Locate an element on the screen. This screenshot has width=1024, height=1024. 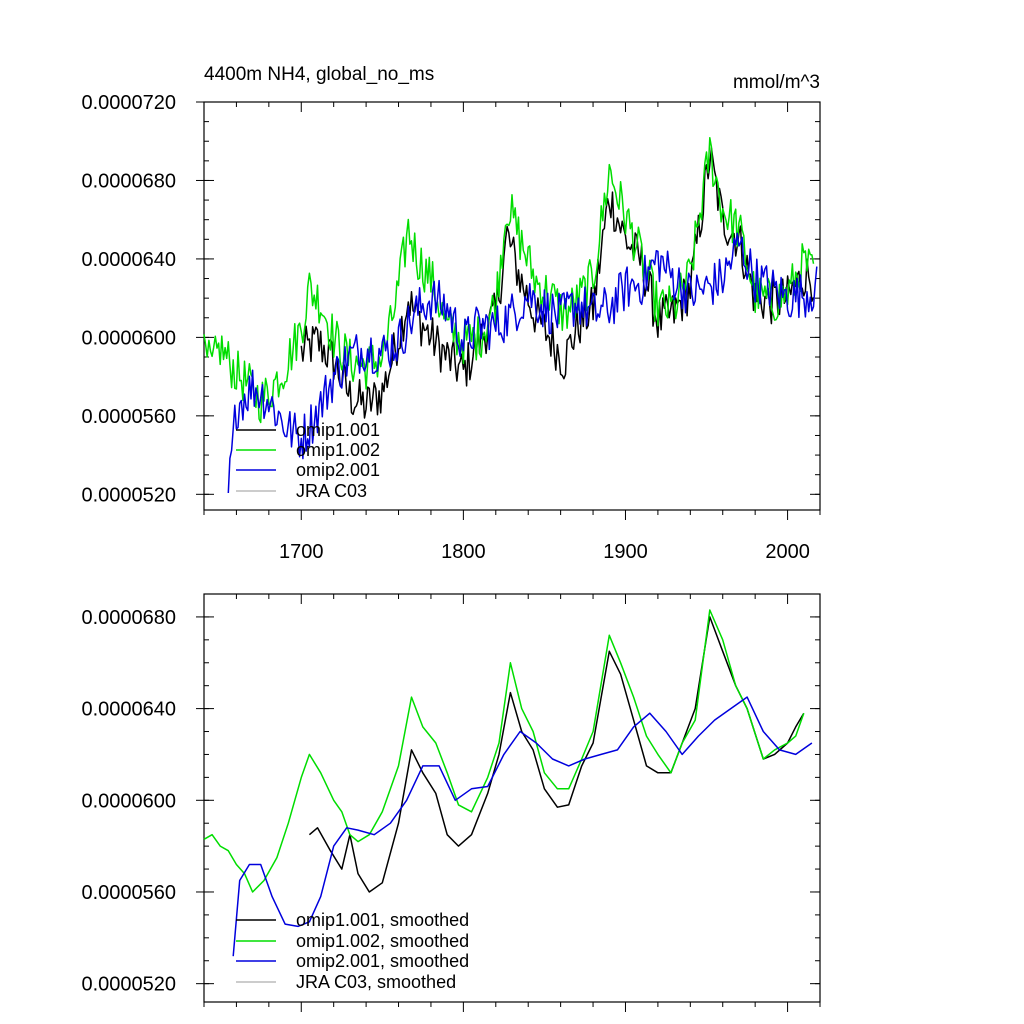
x-tick-label: 1900 is located at coordinates (625, 552).